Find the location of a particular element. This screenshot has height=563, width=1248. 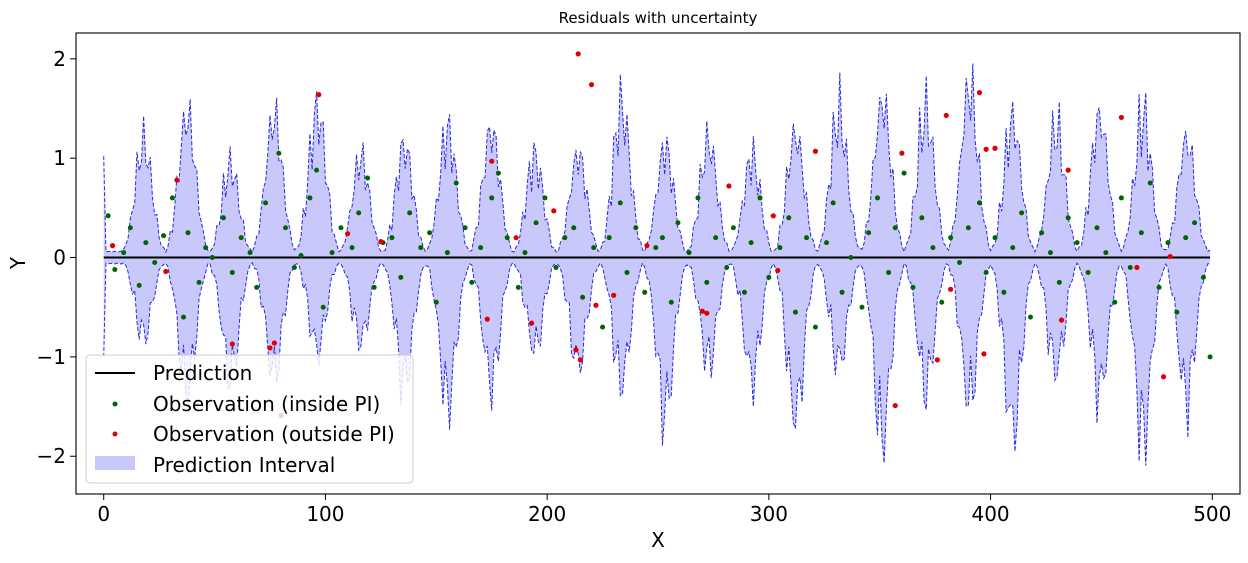

x-tick-label: 400 is located at coordinates (990, 514).